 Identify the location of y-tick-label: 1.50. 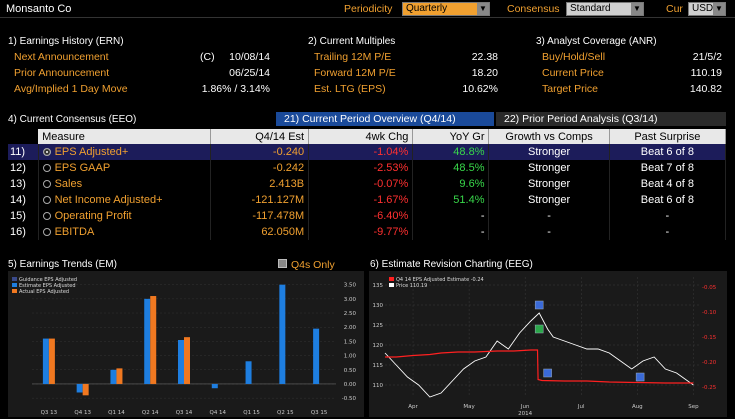
(350, 342).